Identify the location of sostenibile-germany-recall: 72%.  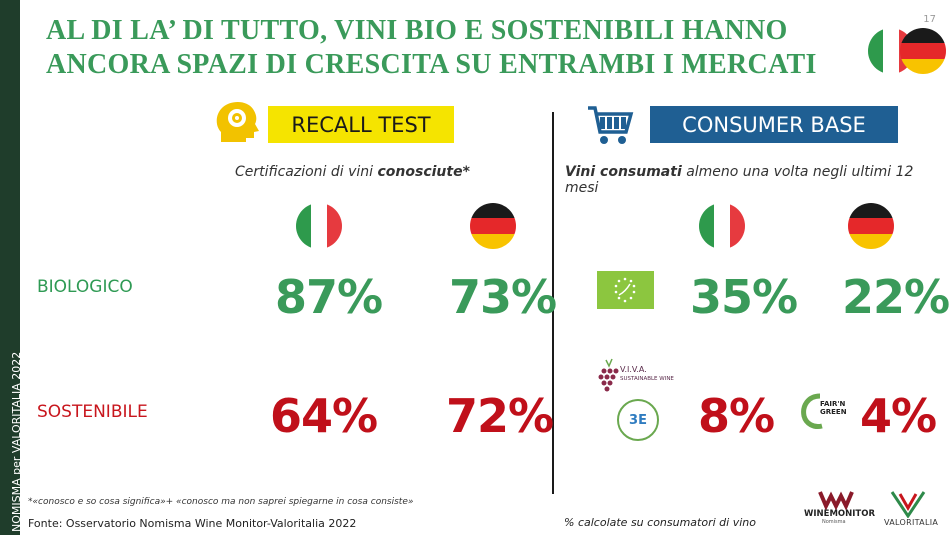
(500, 416).